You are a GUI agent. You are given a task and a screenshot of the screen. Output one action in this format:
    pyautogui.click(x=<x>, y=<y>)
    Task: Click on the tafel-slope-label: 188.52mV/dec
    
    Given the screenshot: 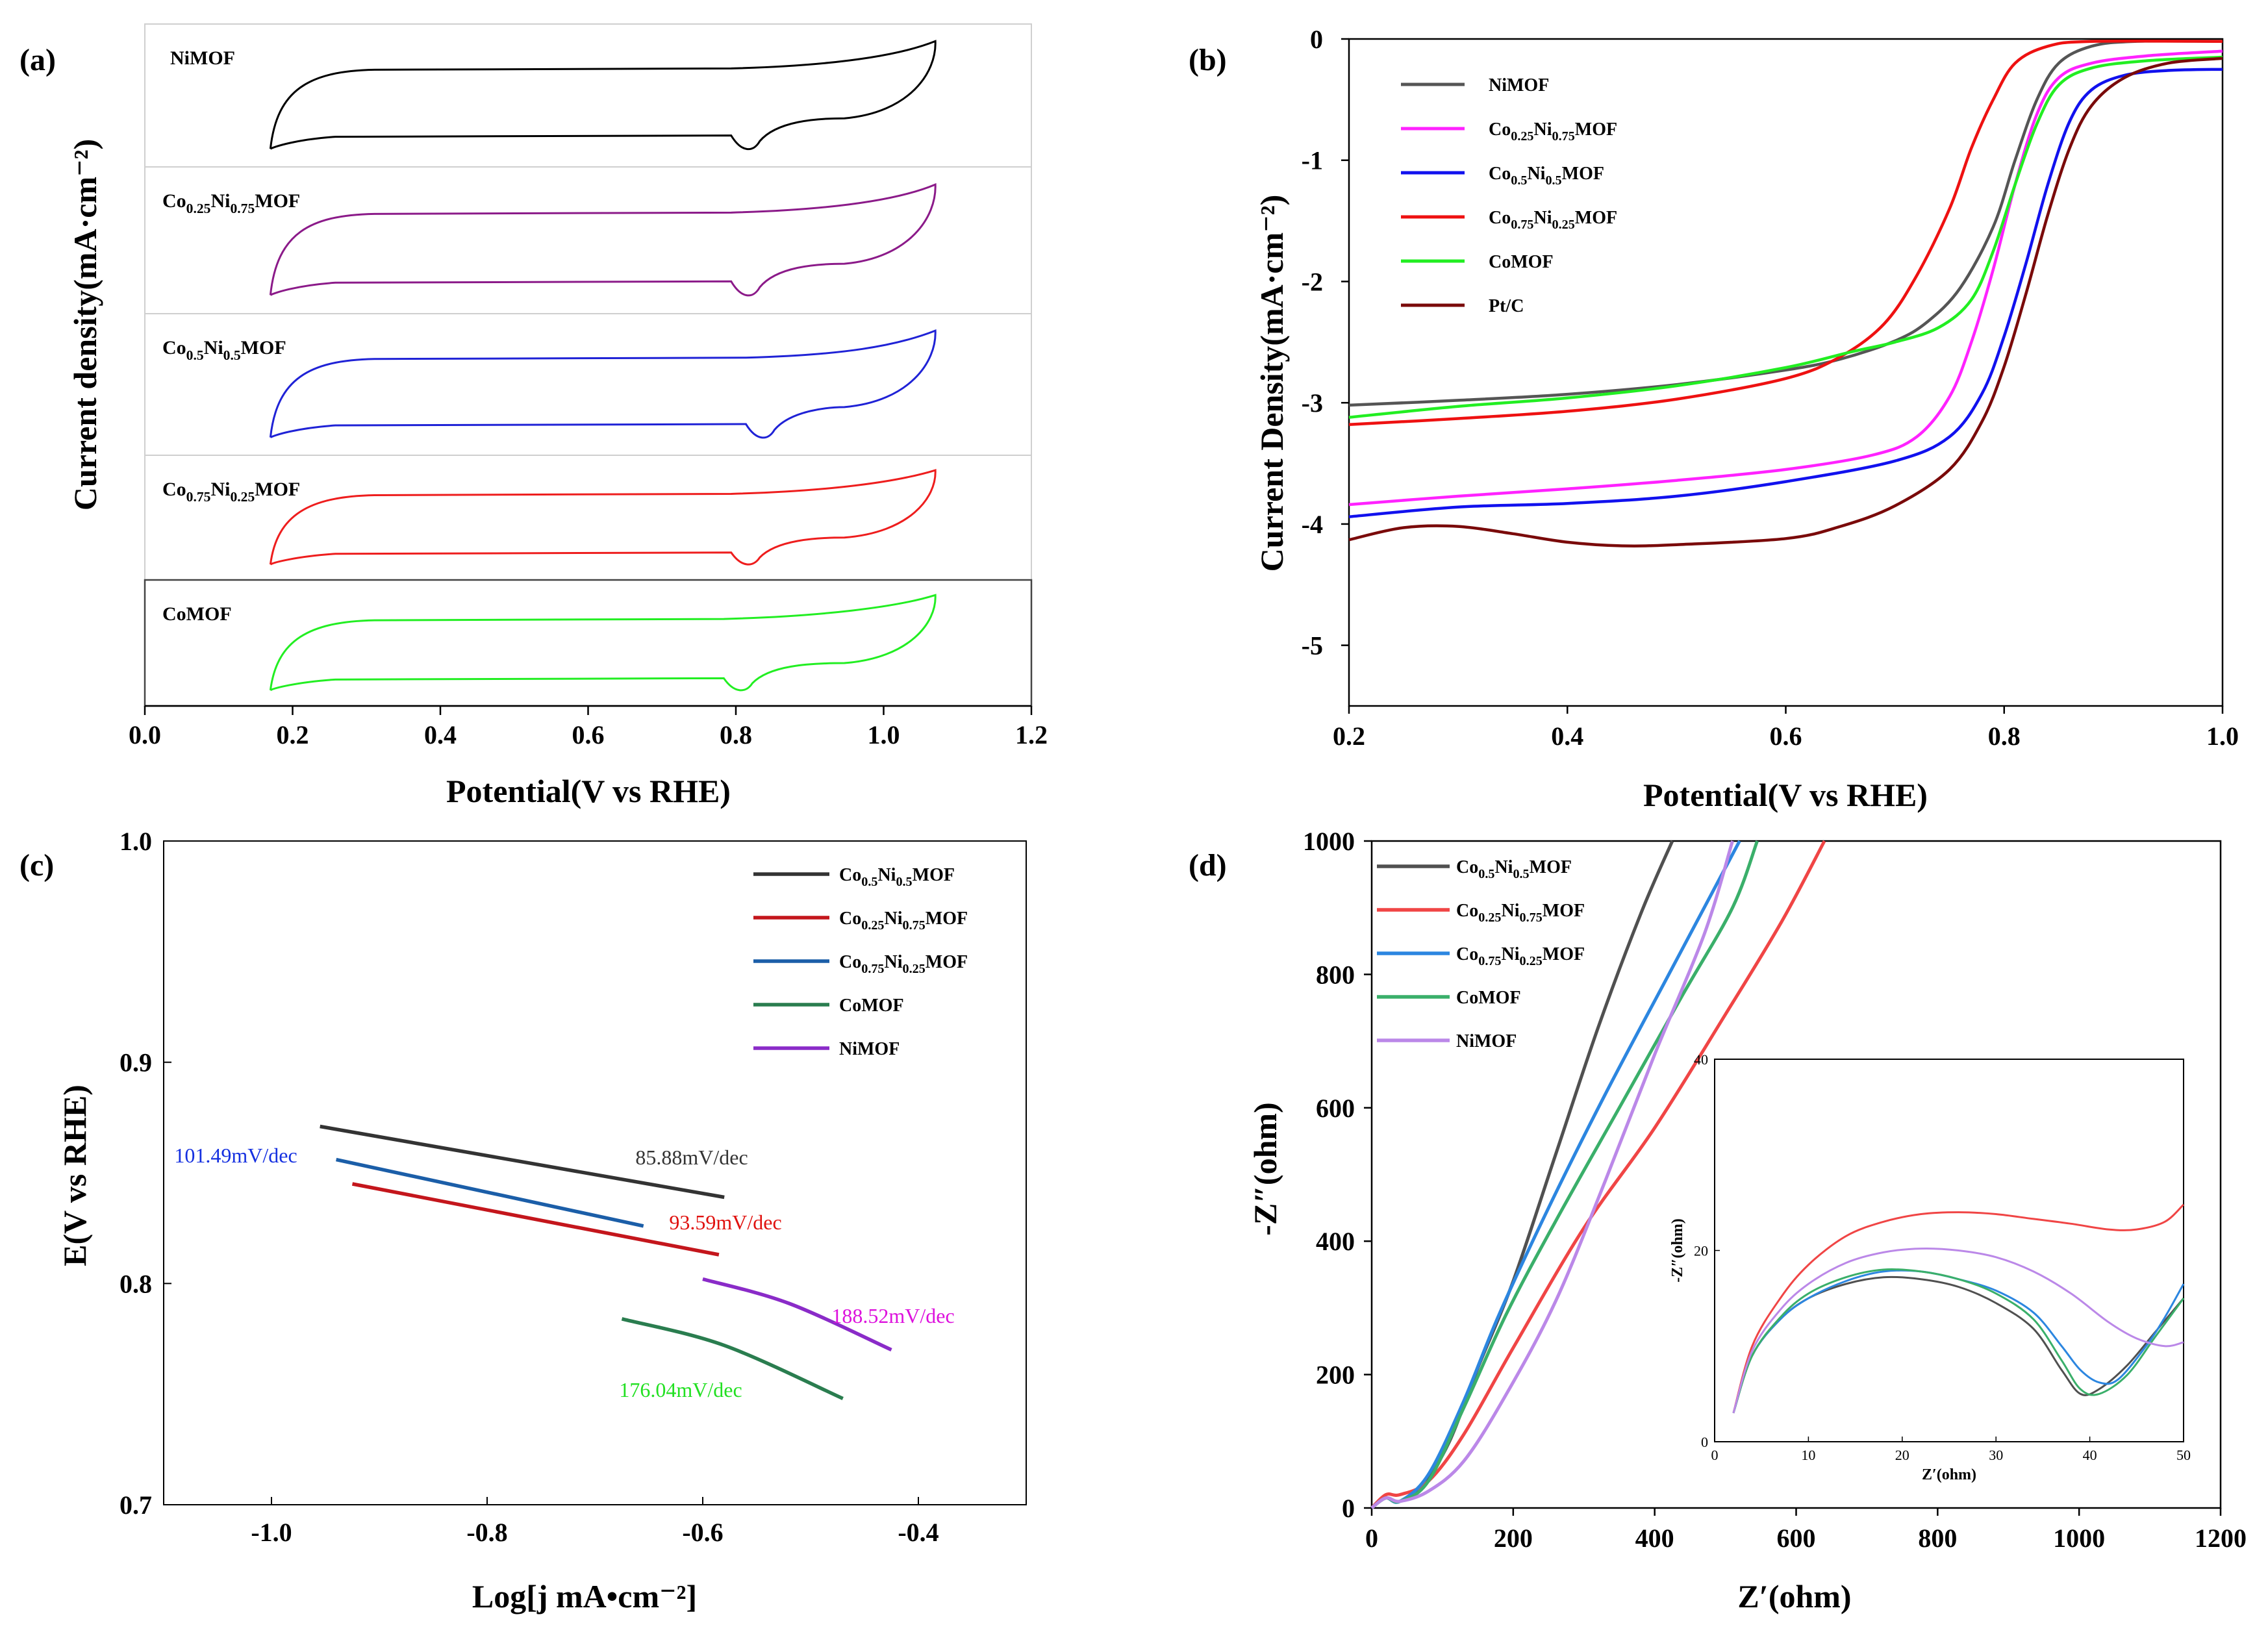 What is the action you would take?
    pyautogui.click(x=893, y=1315)
    